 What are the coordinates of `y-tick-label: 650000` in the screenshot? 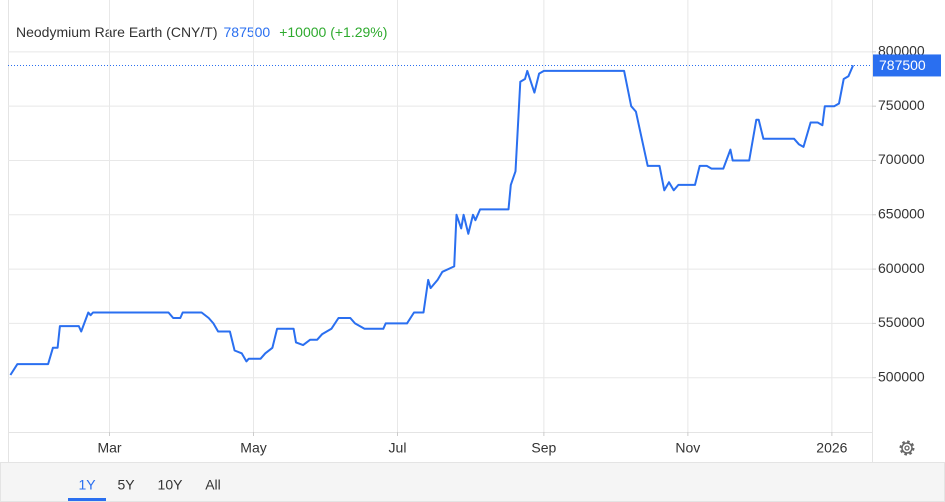 It's located at (901, 213).